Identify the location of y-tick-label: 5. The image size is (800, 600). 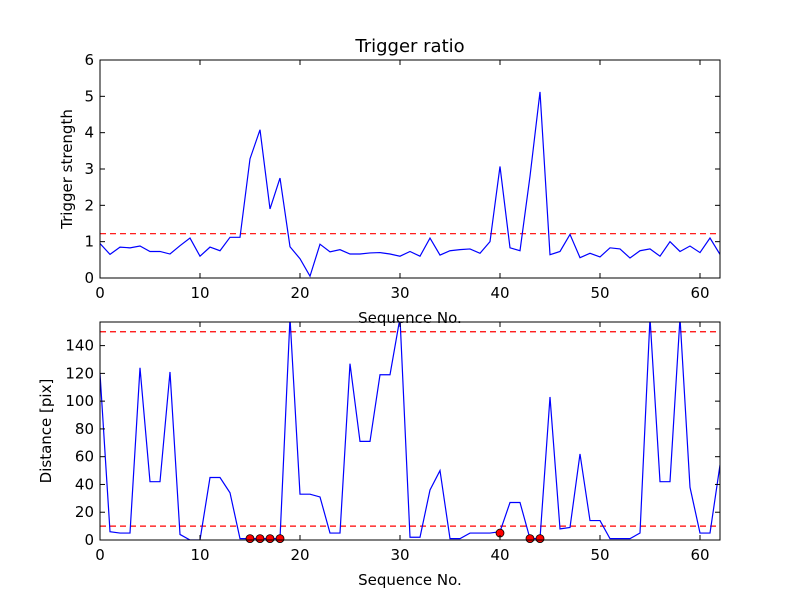
(89, 96).